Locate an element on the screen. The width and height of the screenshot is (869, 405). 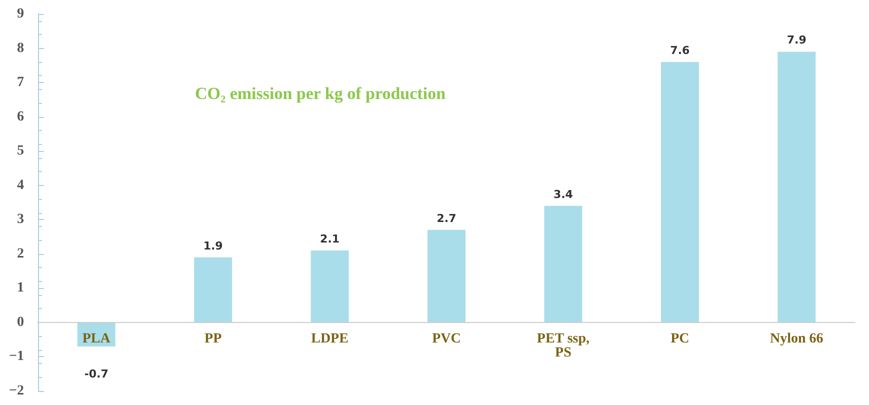
y-tick-label: 0 is located at coordinates (20, 322).